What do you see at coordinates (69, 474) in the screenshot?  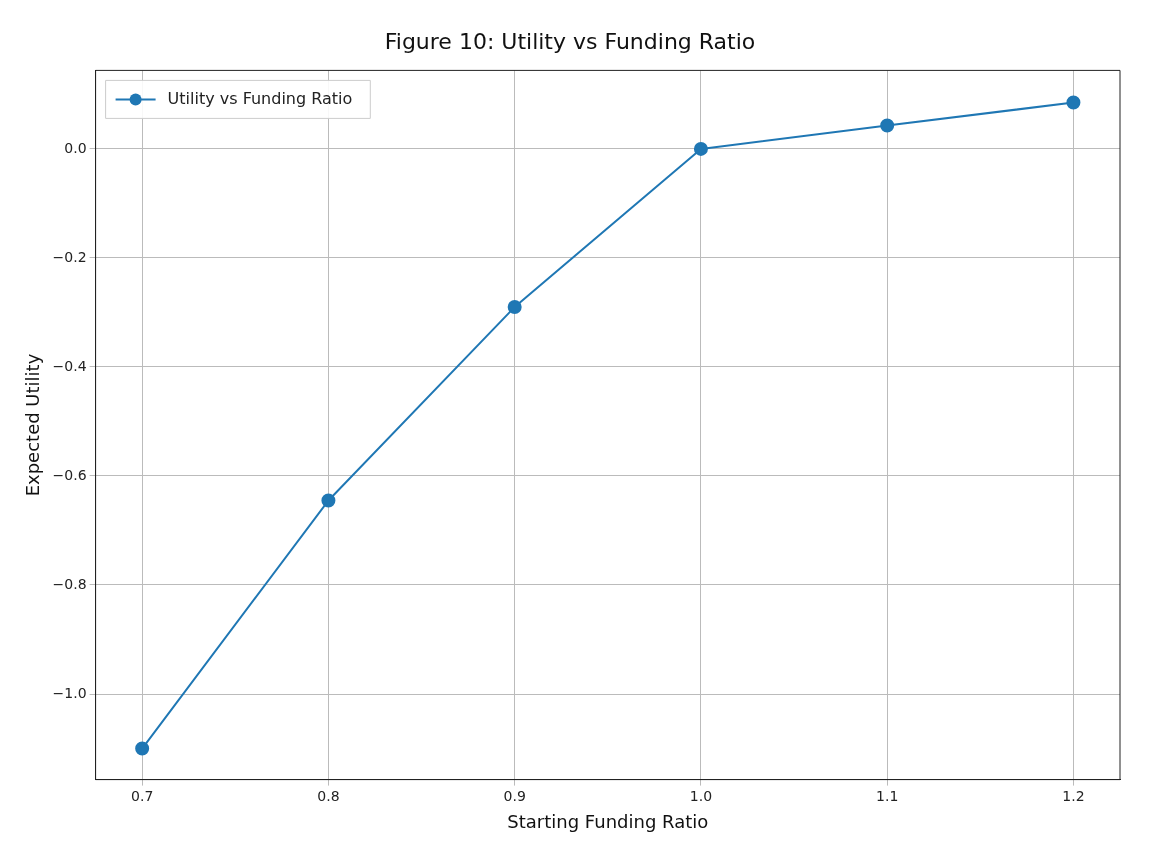 I see `y-tick-label: −0.6` at bounding box center [69, 474].